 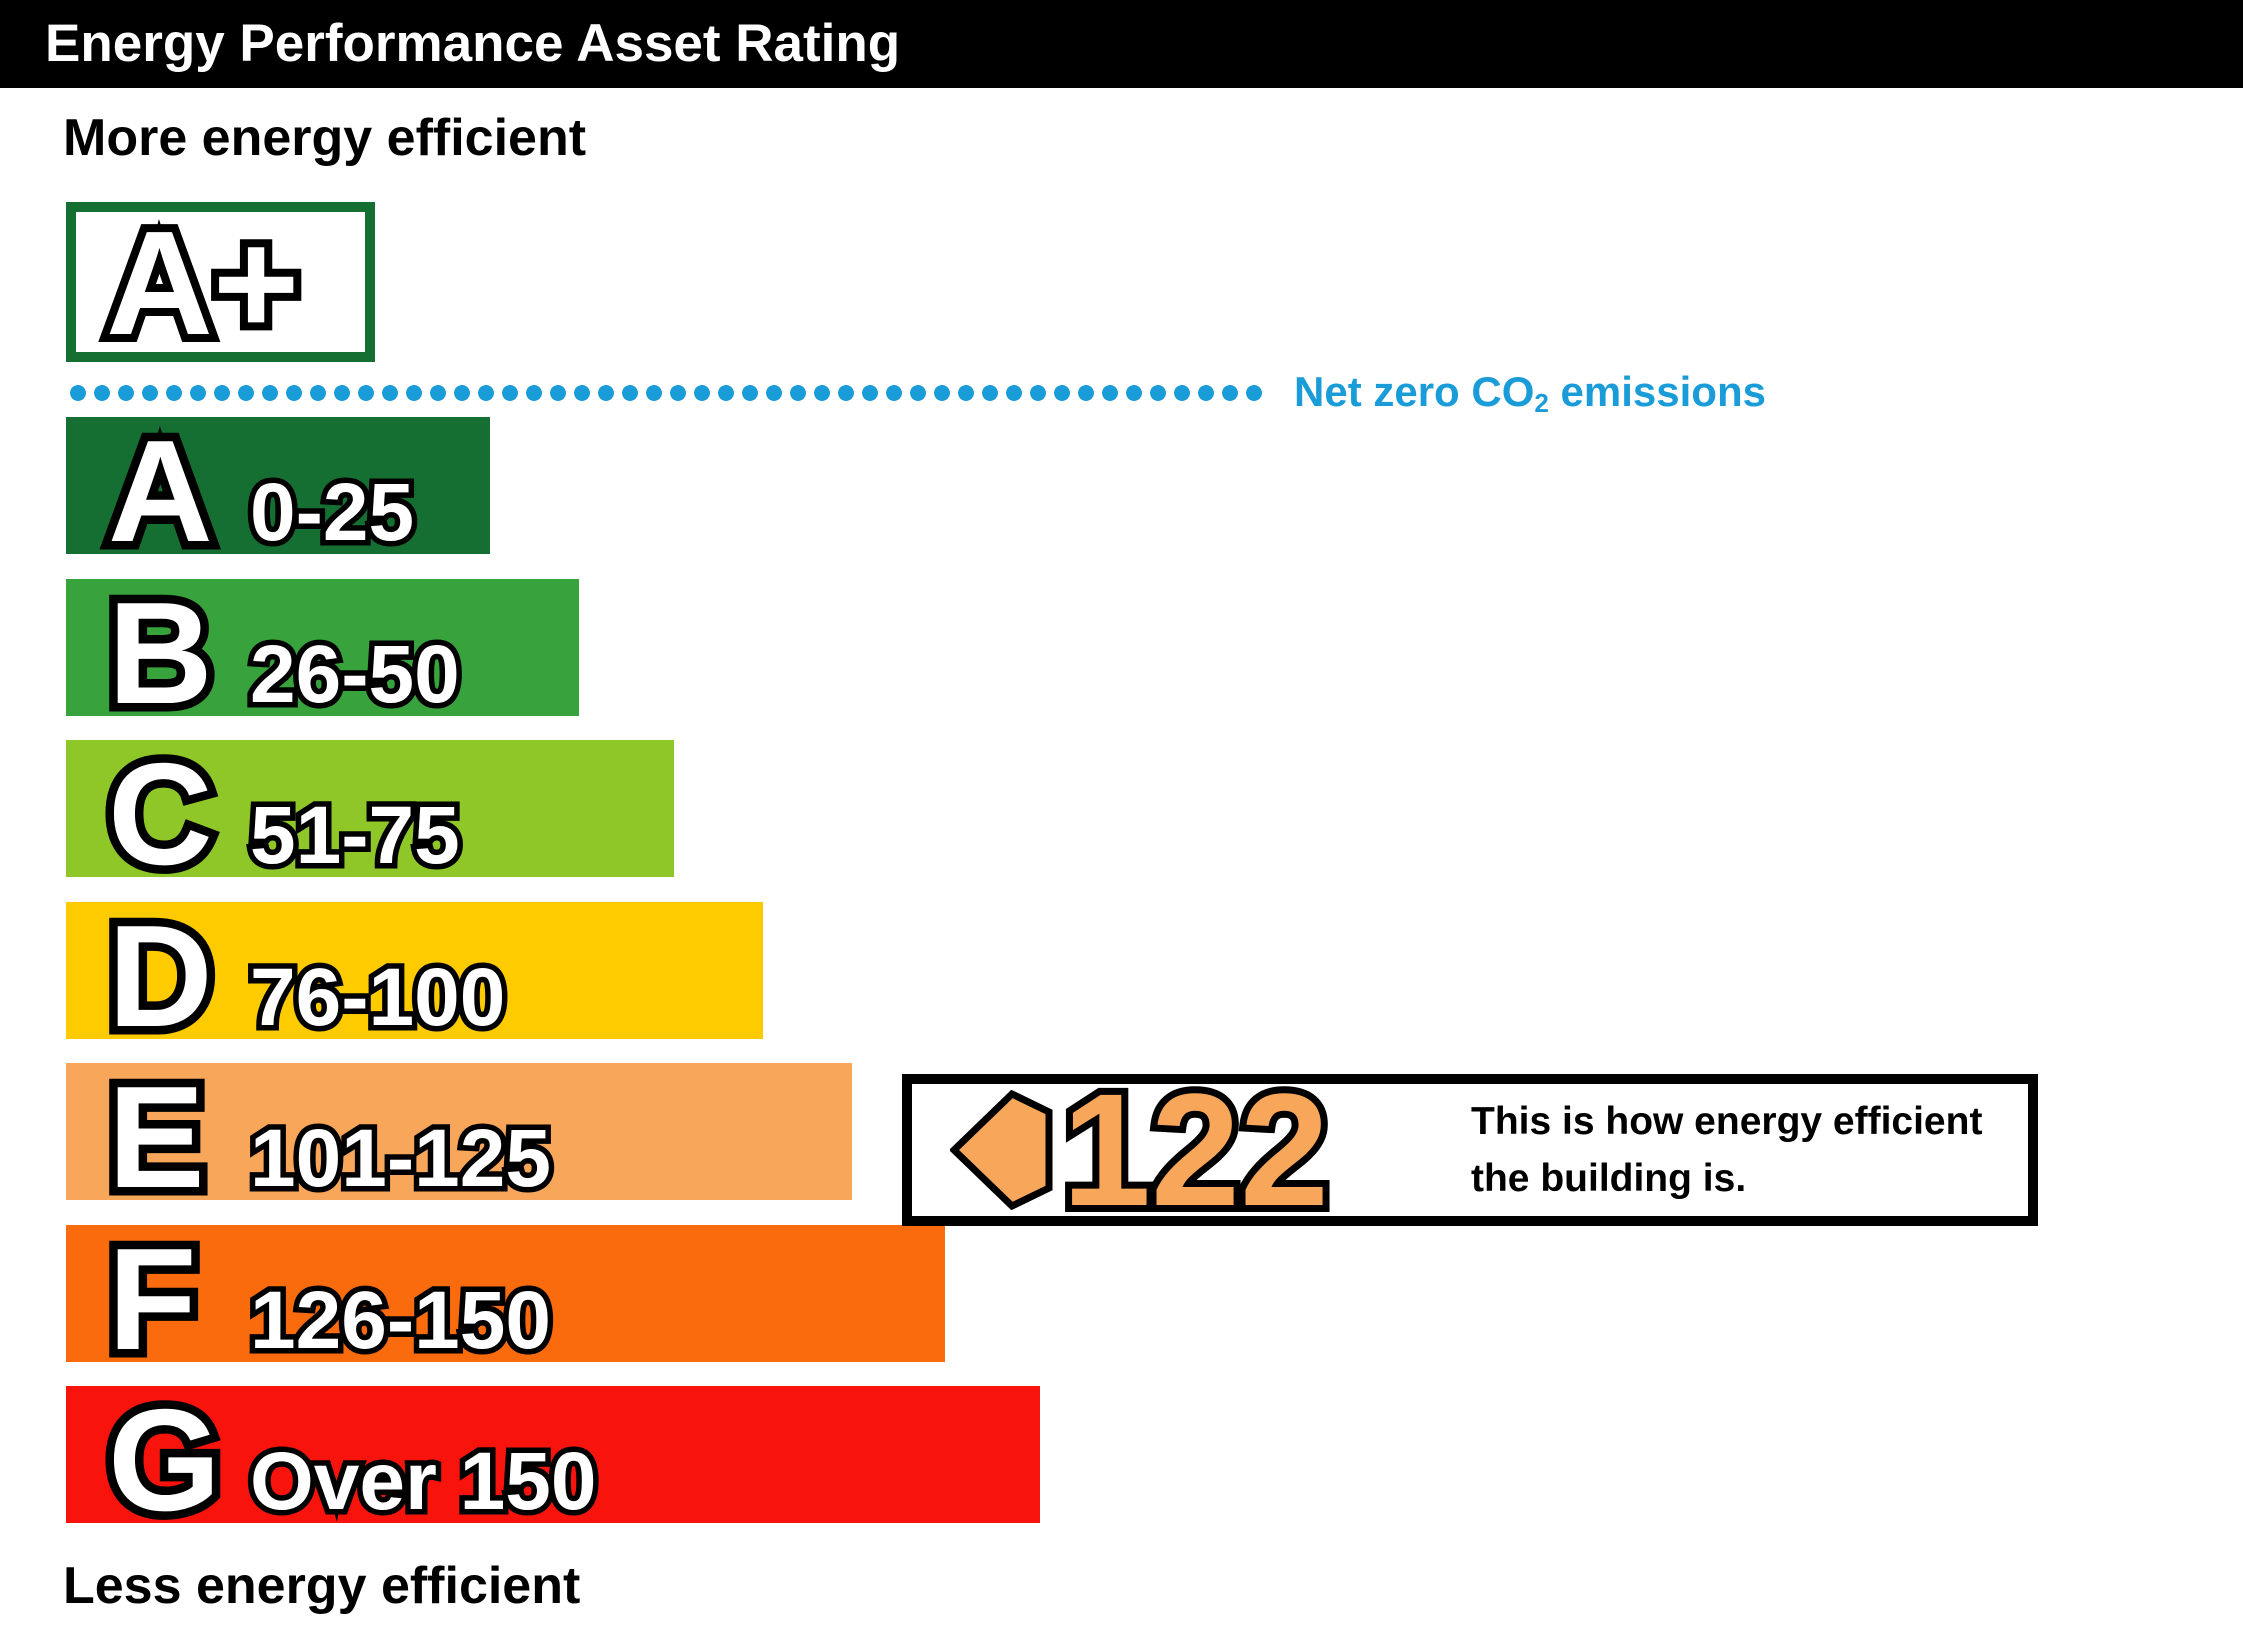 What do you see at coordinates (1530, 393) in the screenshot?
I see `net-zero-label: Net zero CO2 emissions` at bounding box center [1530, 393].